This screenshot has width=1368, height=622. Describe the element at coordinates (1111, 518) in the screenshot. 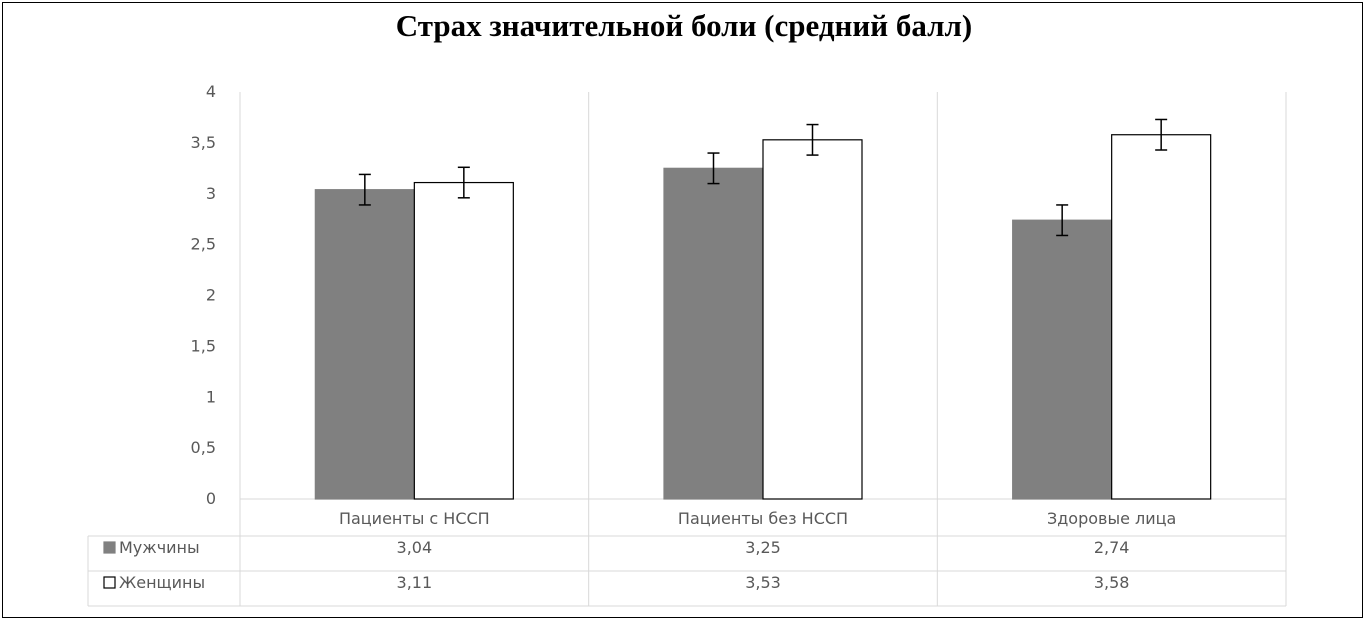

I see `x-tick-label: Здоровые лица` at that location.